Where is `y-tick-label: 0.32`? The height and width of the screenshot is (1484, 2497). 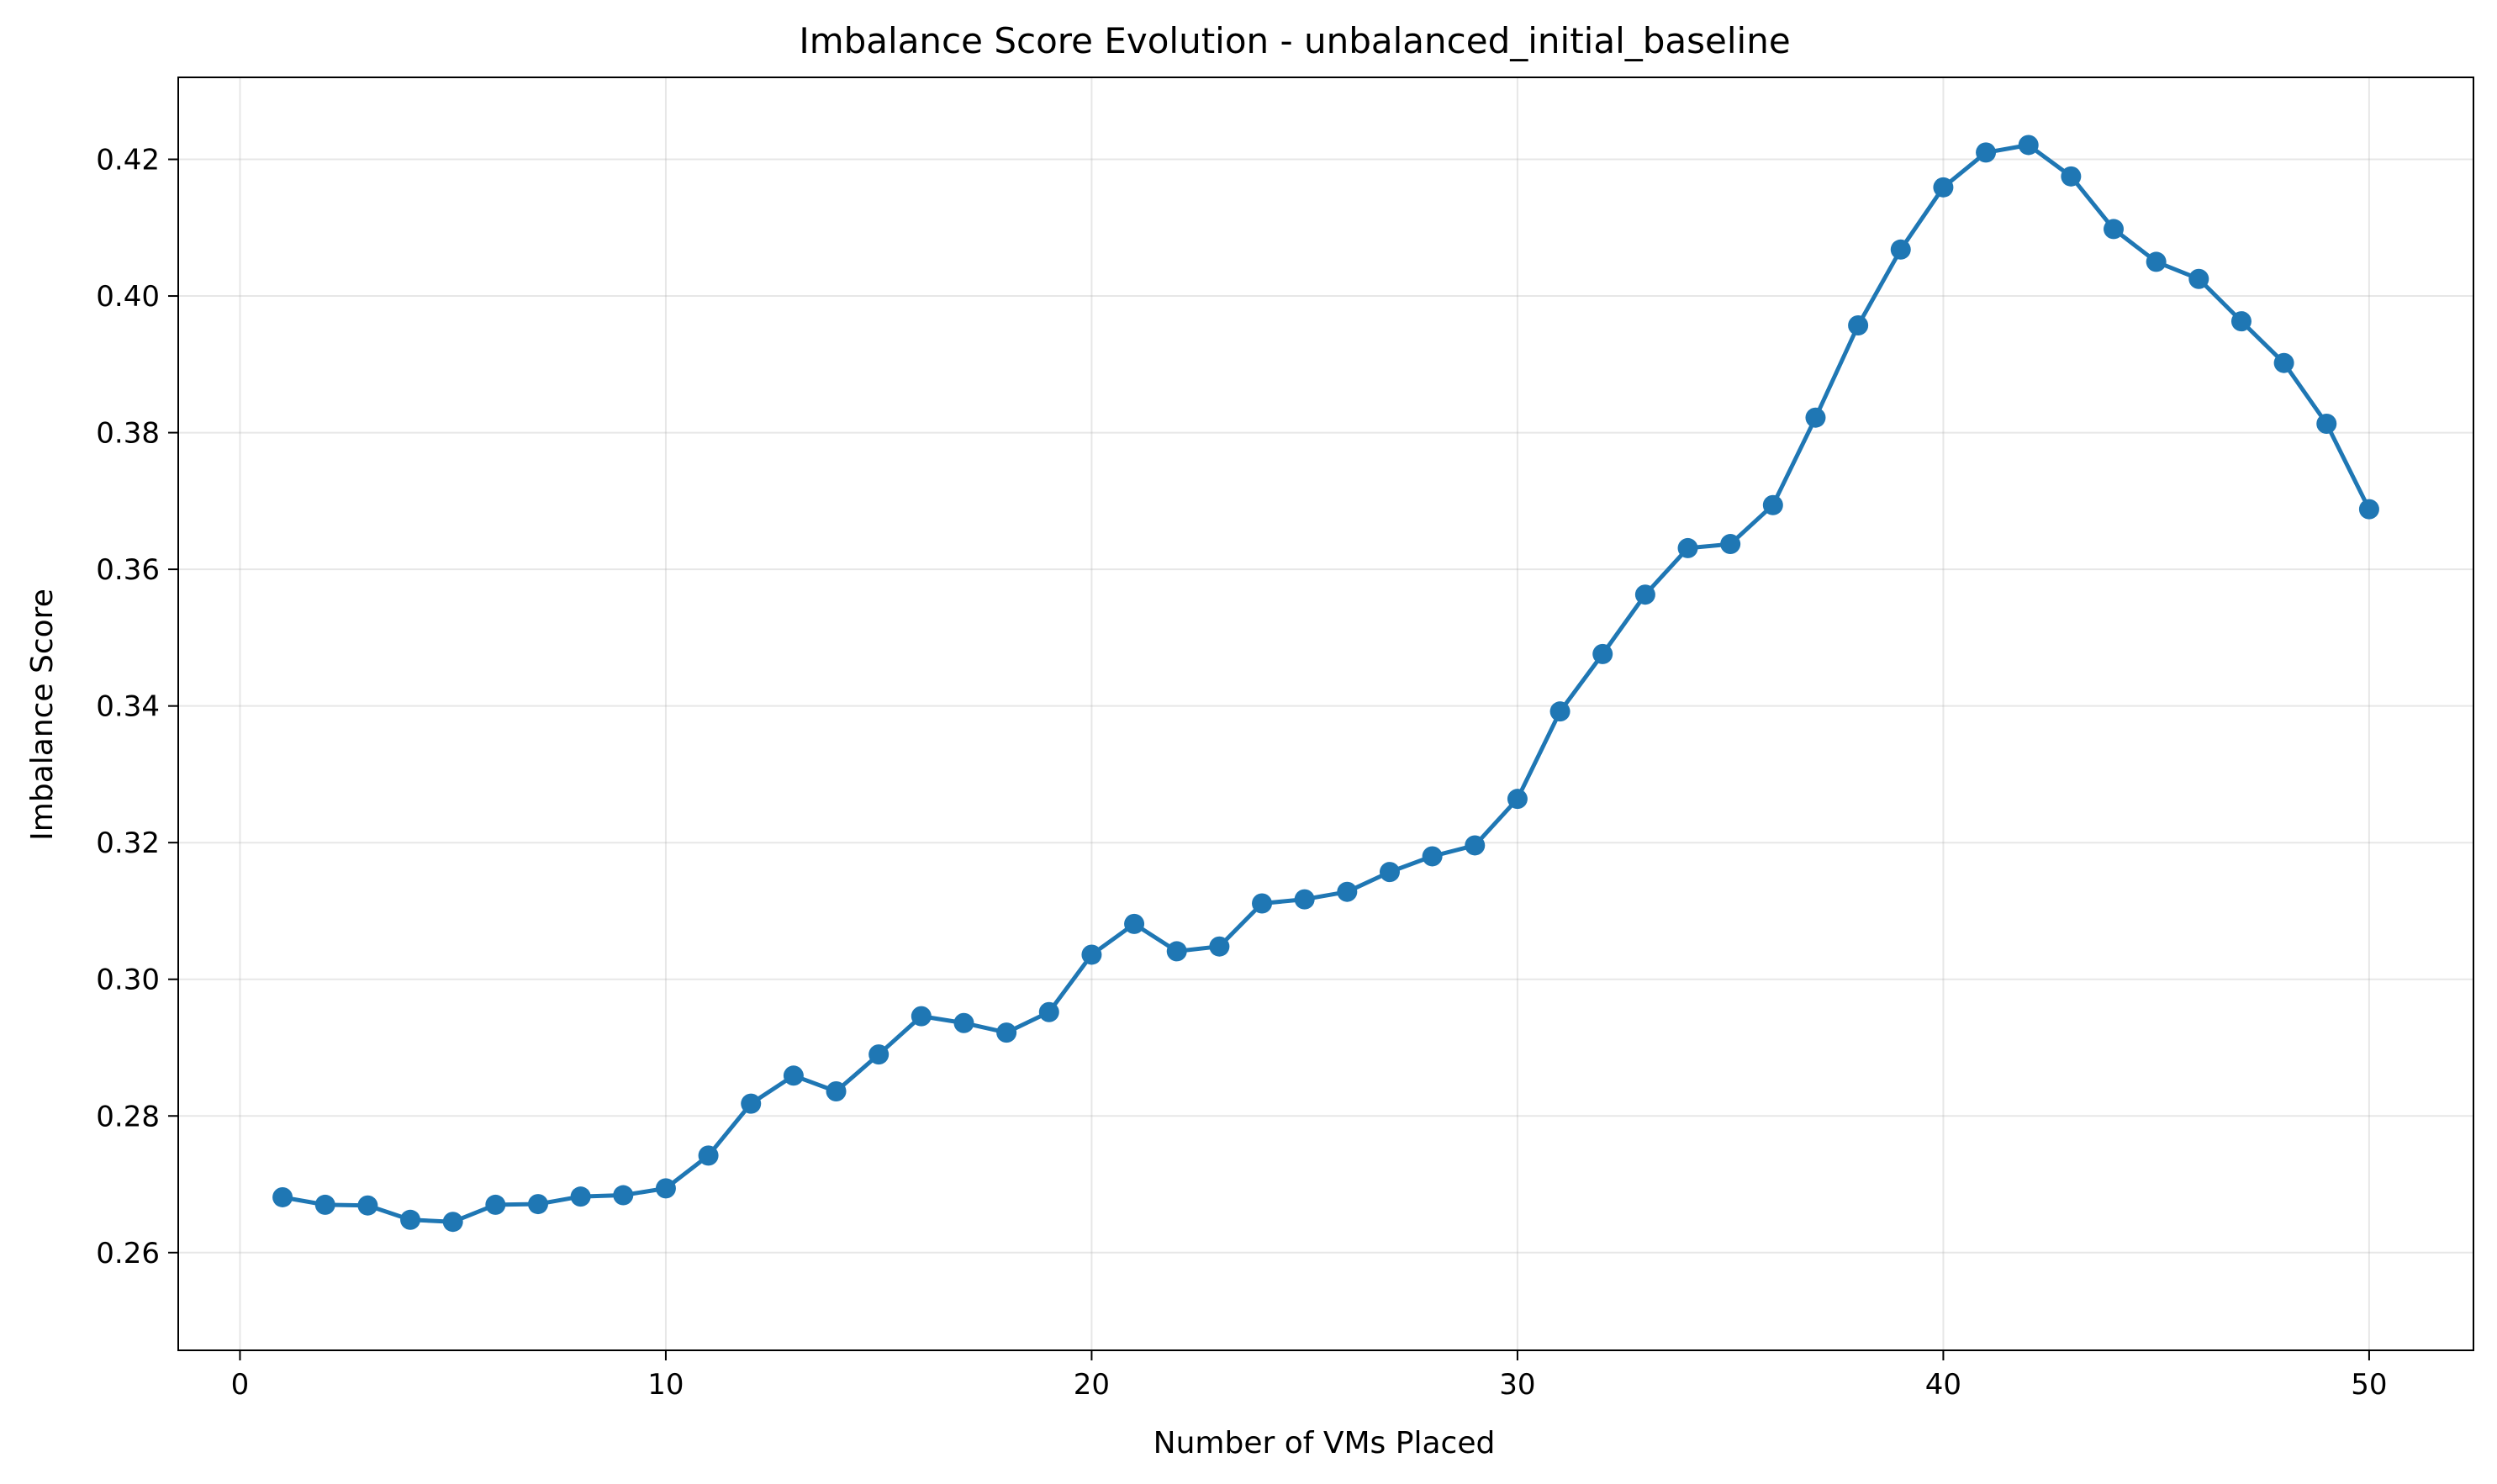
y-tick-label: 0.32 is located at coordinates (128, 843).